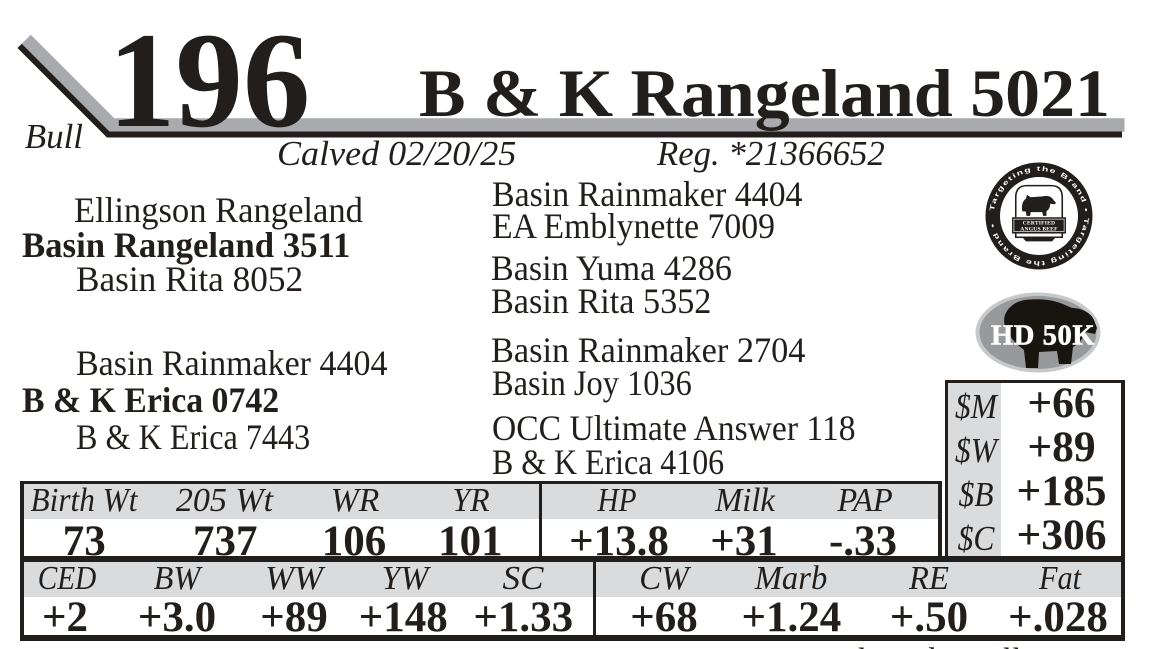  Describe the element at coordinates (1043, 336) in the screenshot. I see `svg-text: HD 50K` at that location.